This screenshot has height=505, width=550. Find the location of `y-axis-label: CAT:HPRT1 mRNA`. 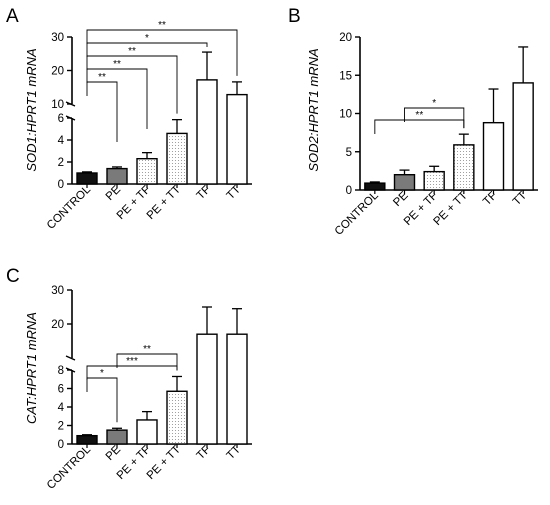

y-axis-label: CAT:HPRT1 mRNA is located at coordinates (31, 368).